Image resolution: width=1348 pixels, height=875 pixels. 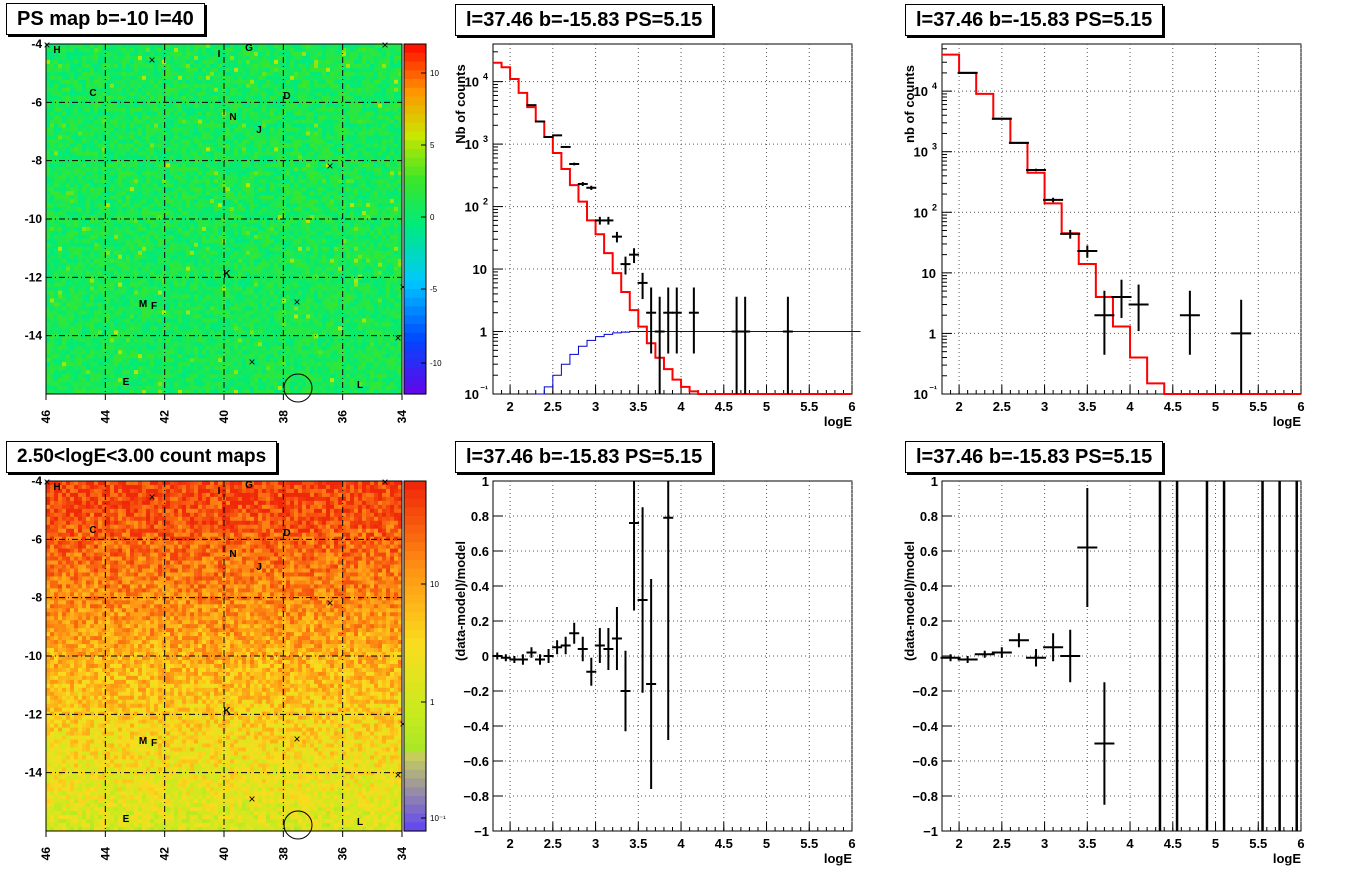 I want to click on colorbar-tick-label: 10⁻¹, so click(x=438, y=818).